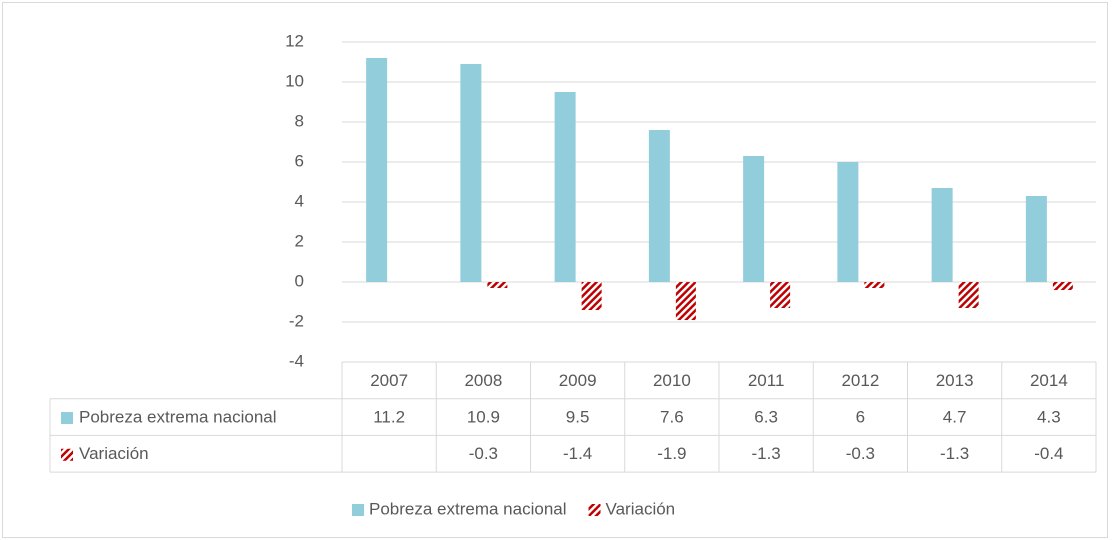  What do you see at coordinates (577, 453) in the screenshot?
I see `table-cell: -1.4` at bounding box center [577, 453].